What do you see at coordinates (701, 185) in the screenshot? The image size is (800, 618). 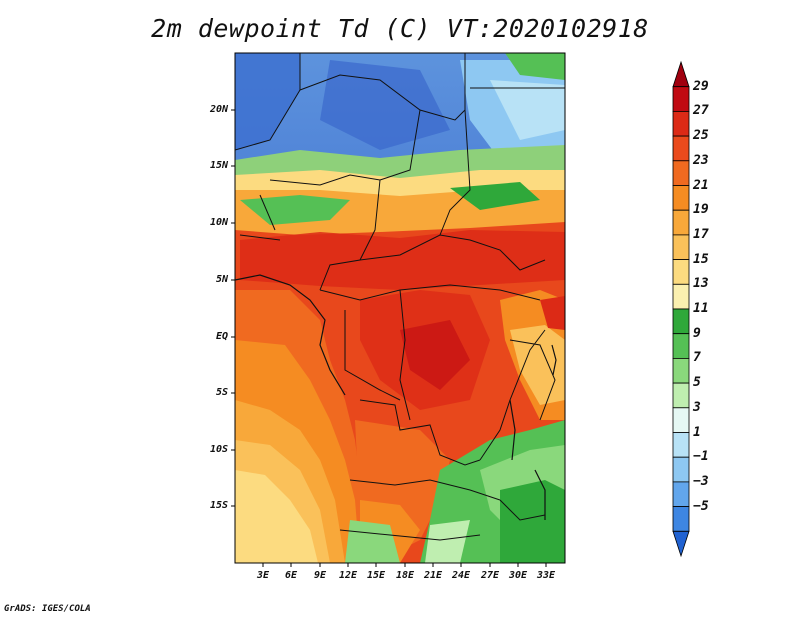 I see `colorbar-label: 21` at bounding box center [701, 185].